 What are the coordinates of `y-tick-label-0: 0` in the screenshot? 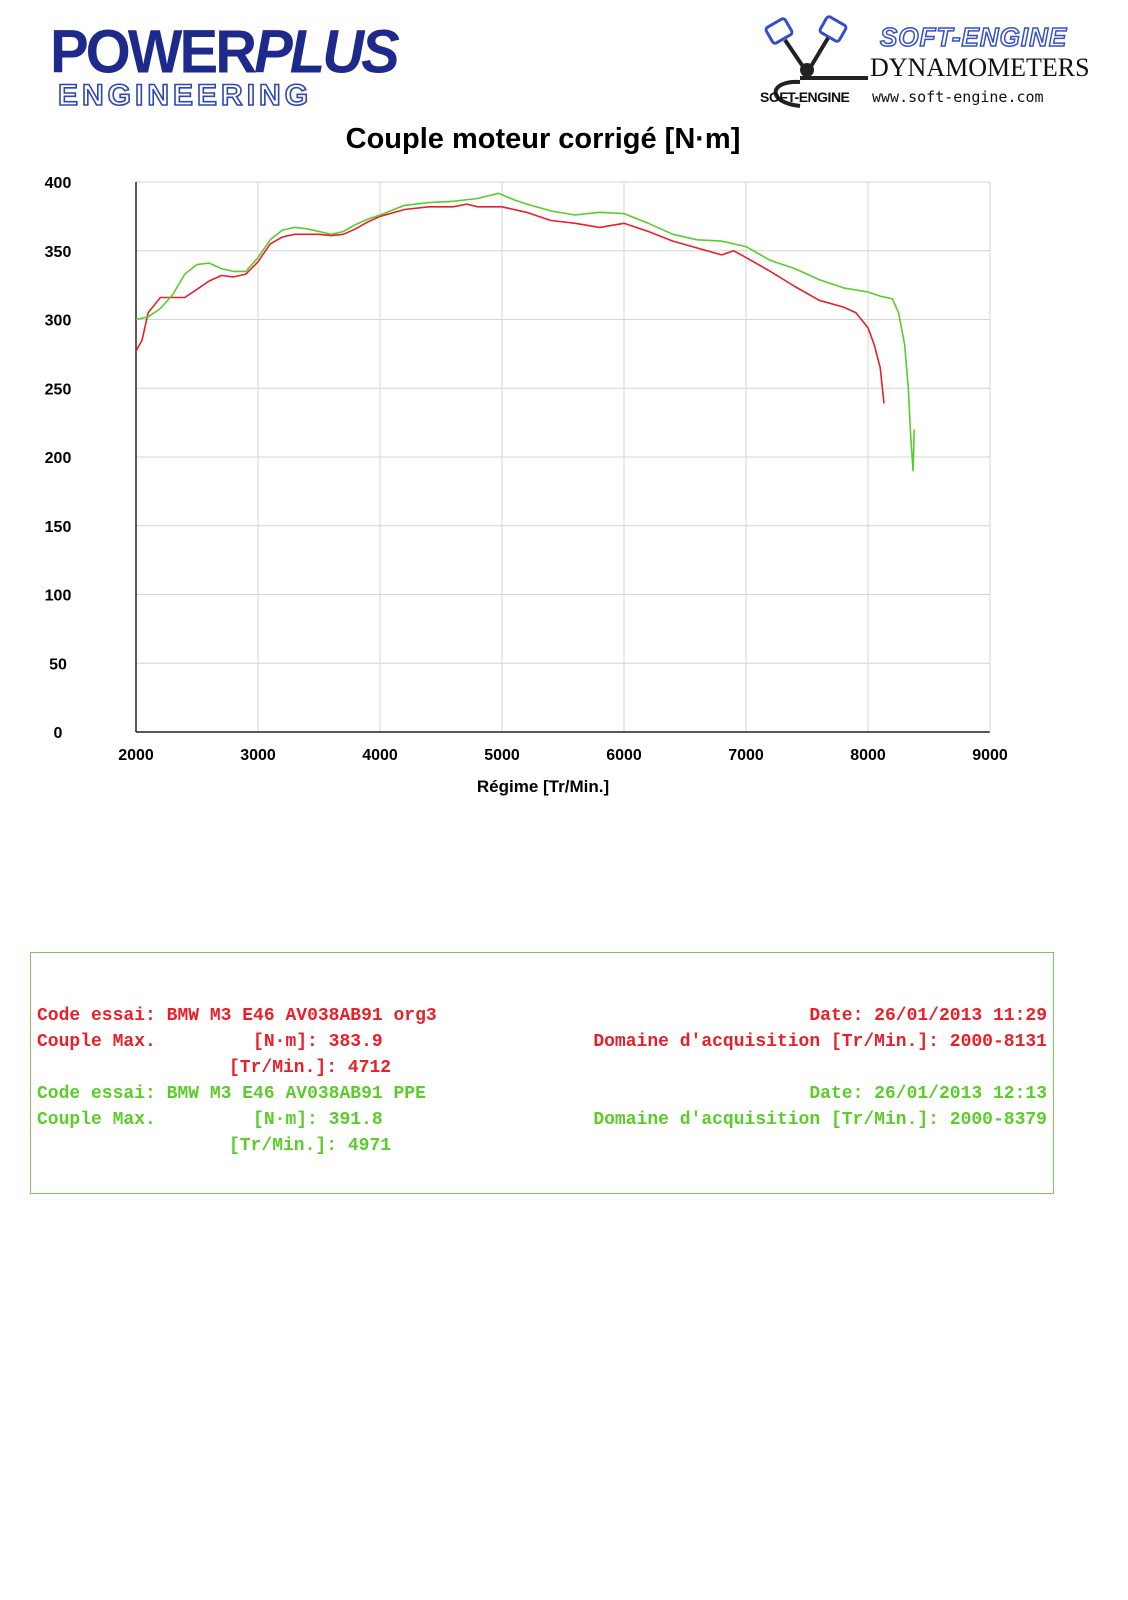 It's located at (58, 733).